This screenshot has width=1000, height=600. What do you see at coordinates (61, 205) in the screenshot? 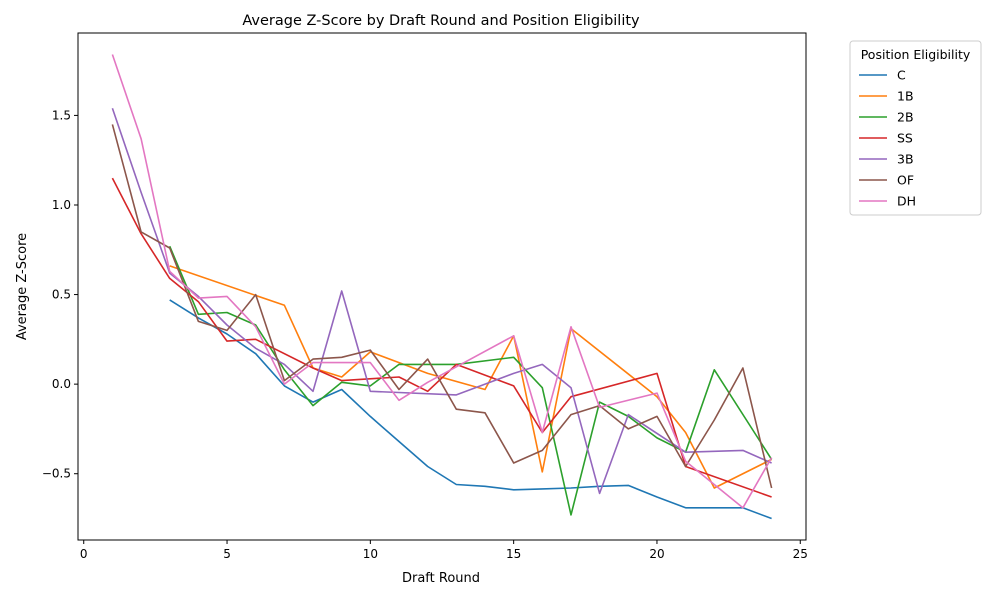
I see `y-tick-label: 1.0` at bounding box center [61, 205].